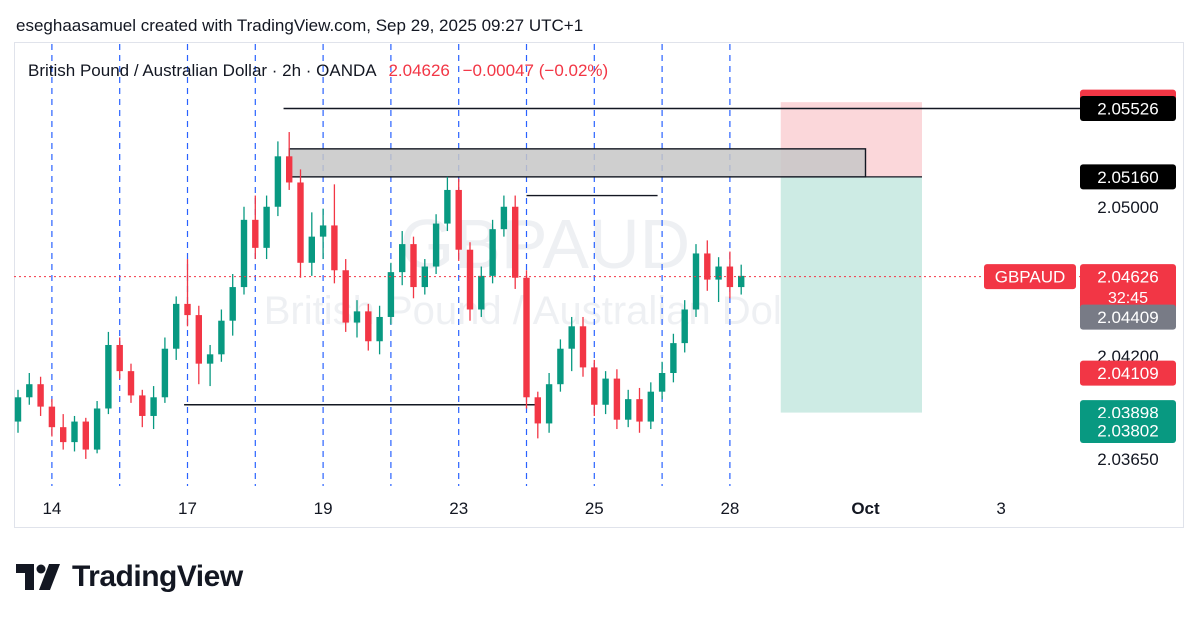 The height and width of the screenshot is (622, 1200). Describe the element at coordinates (419, 70) in the screenshot. I see `legend-price: 2.04626` at that location.